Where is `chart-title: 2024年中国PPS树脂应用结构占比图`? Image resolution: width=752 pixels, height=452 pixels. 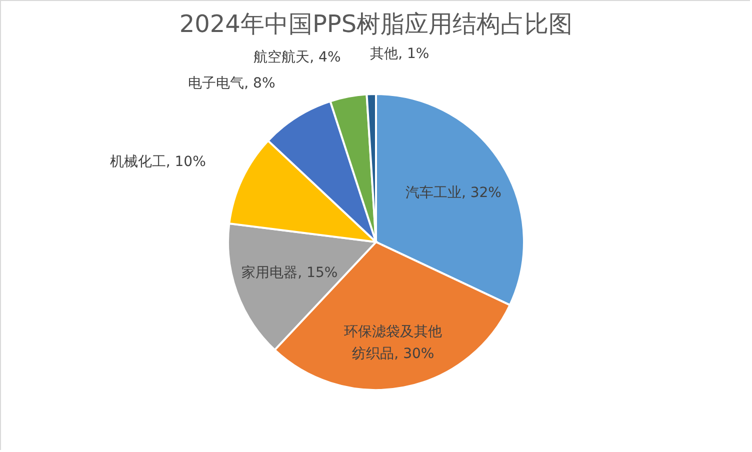 chart-title: 2024年中国PPS树脂应用结构占比图 is located at coordinates (376, 24).